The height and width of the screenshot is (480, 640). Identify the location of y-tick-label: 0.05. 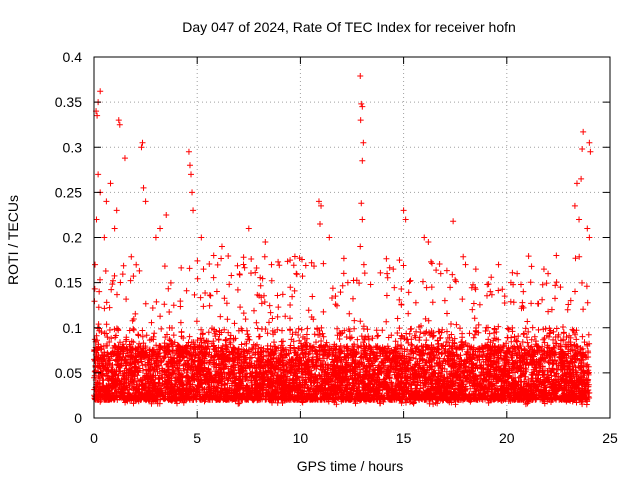
(68, 373).